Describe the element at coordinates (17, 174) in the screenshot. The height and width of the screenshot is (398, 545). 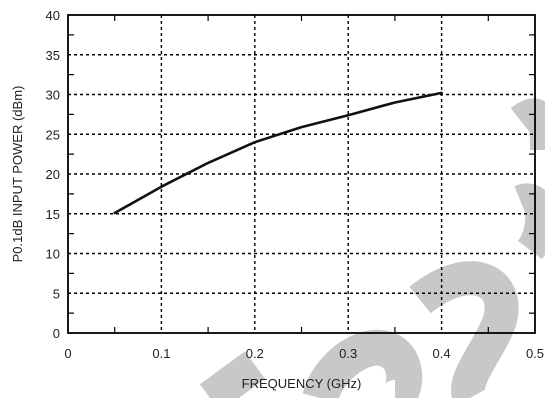
I see `y-axis-label: P0.1dB INPUT POWER (dBm)` at that location.